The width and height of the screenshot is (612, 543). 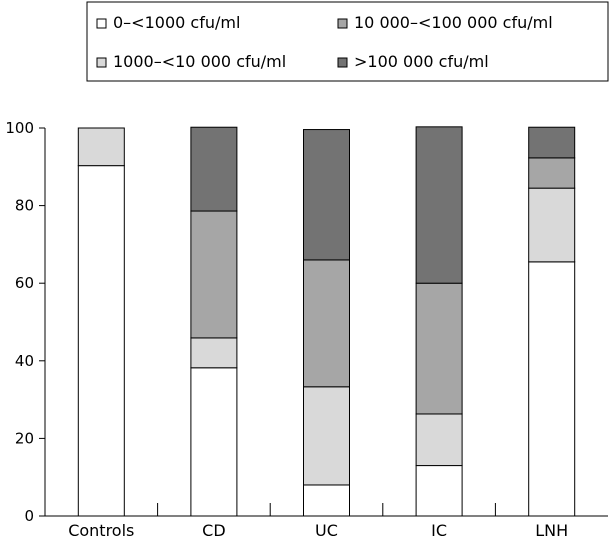 What do you see at coordinates (326, 530) in the screenshot?
I see `x-tick-label: UC` at bounding box center [326, 530].